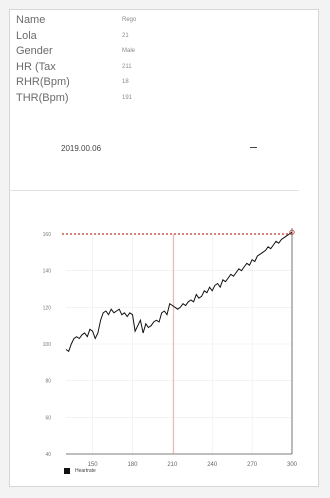 The width and height of the screenshot is (330, 498). Describe the element at coordinates (292, 465) in the screenshot. I see `x-tick-label: 300` at that location.